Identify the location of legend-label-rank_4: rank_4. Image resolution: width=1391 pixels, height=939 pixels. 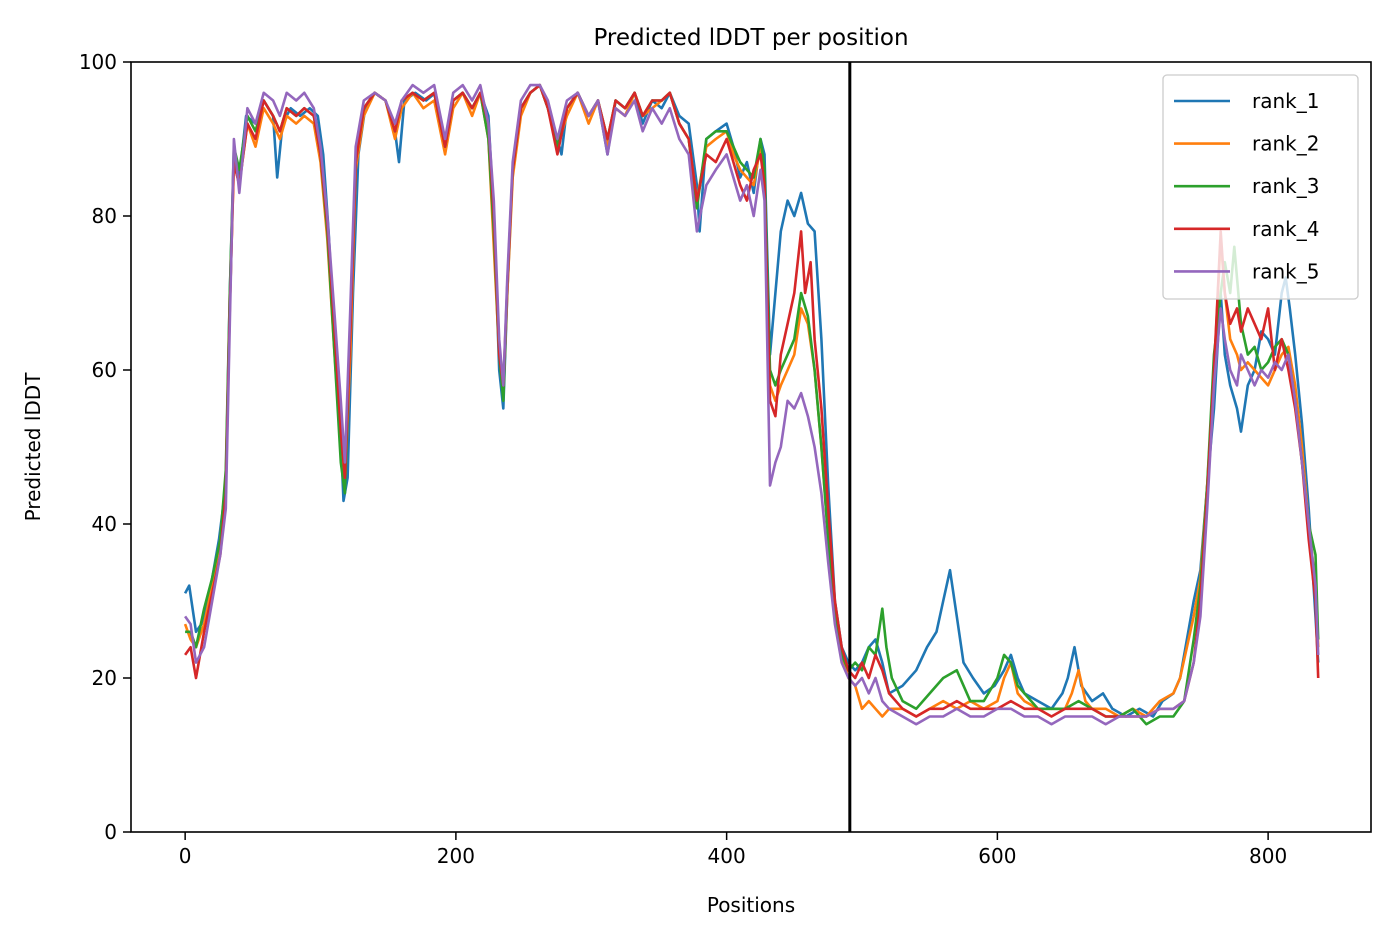
(1285, 229).